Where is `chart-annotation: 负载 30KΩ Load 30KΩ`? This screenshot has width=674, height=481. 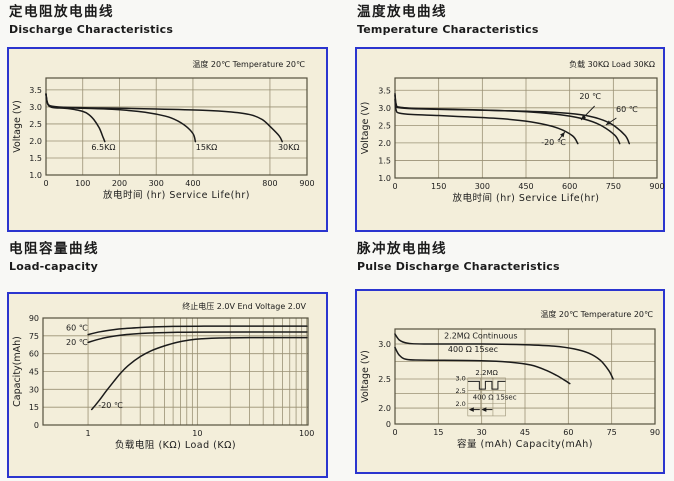 chart-annotation: 负载 30KΩ Load 30KΩ is located at coordinates (612, 64).